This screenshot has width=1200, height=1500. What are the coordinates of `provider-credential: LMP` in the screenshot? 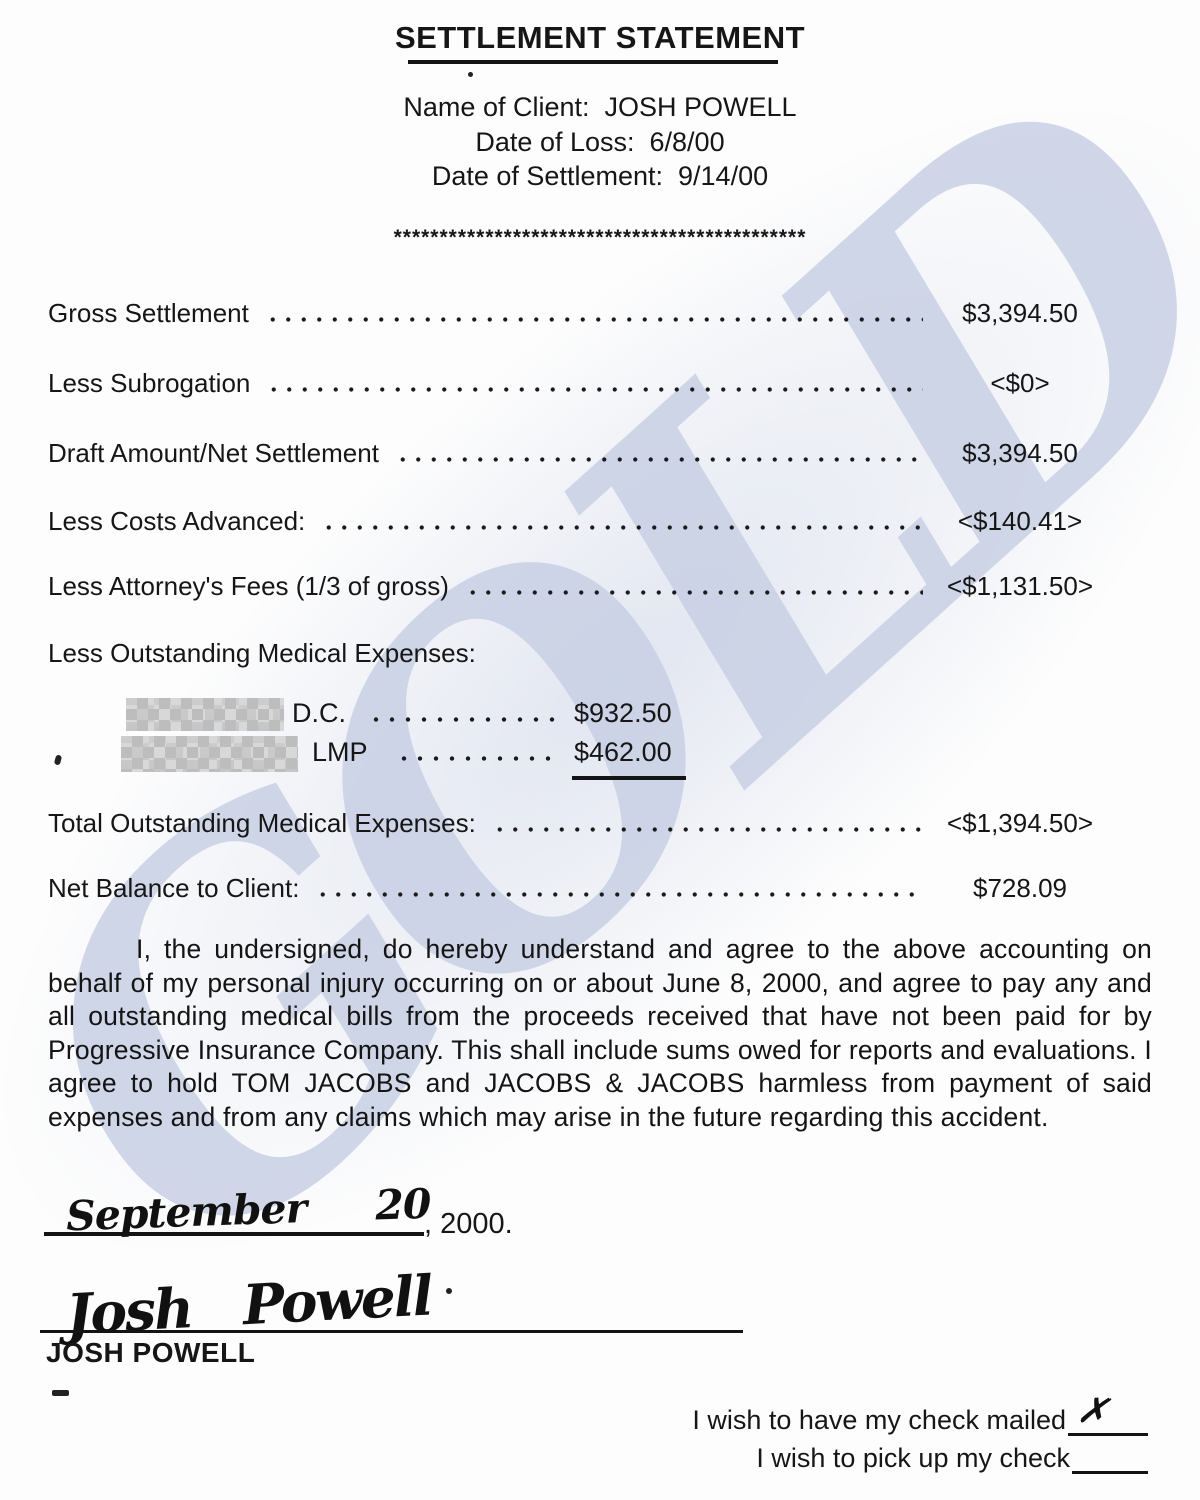 It's located at (340, 752).